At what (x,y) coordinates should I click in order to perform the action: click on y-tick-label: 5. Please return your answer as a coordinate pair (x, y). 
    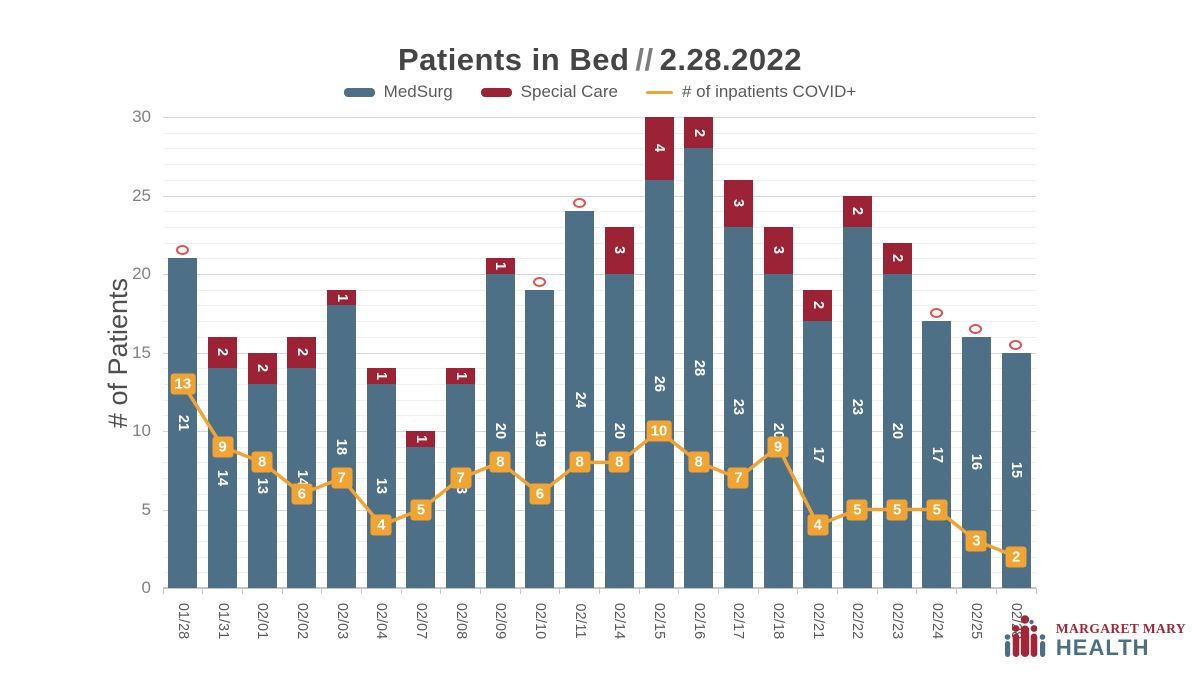
    Looking at the image, I should click on (146, 509).